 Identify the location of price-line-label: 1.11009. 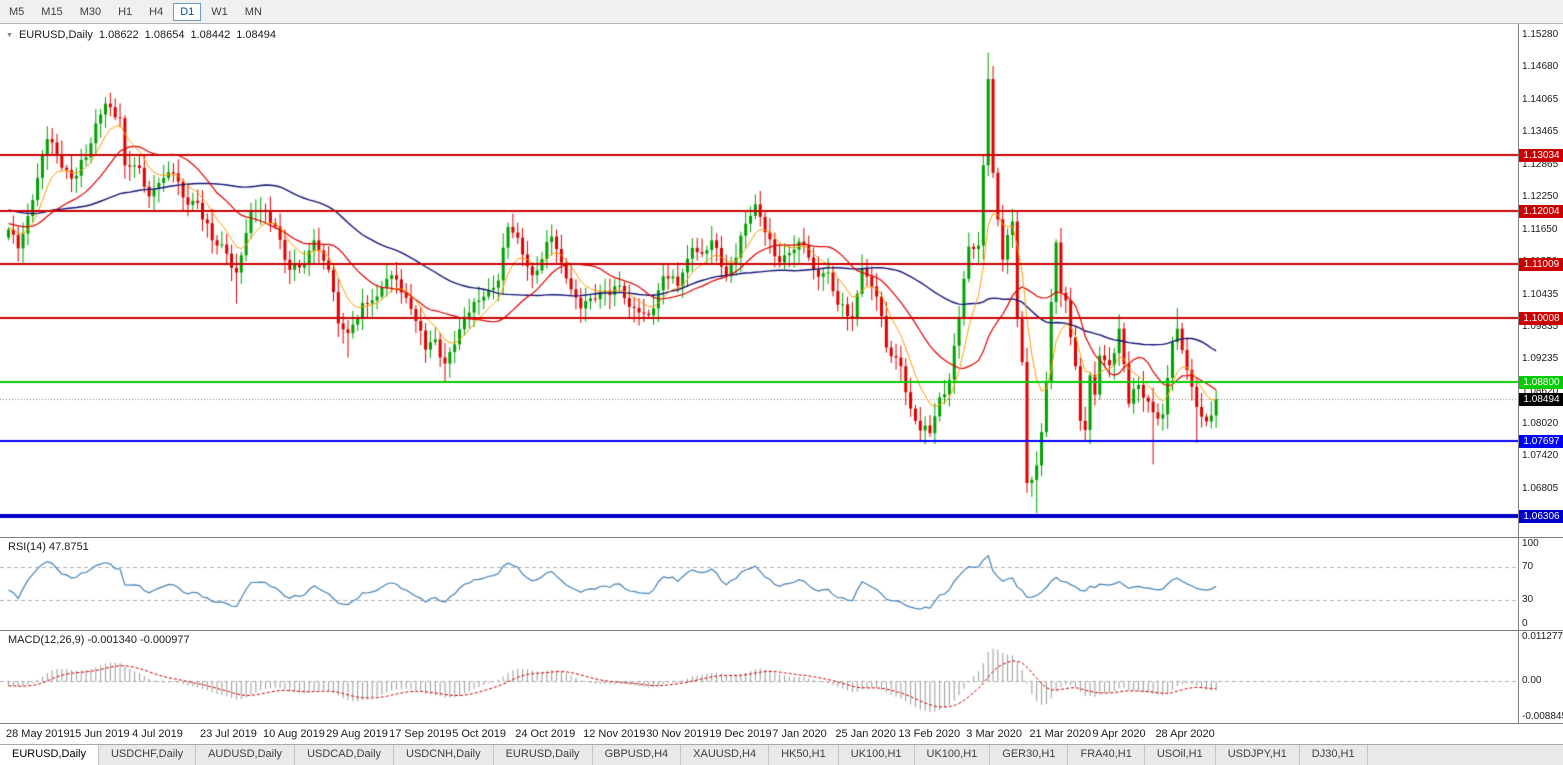
(1541, 264).